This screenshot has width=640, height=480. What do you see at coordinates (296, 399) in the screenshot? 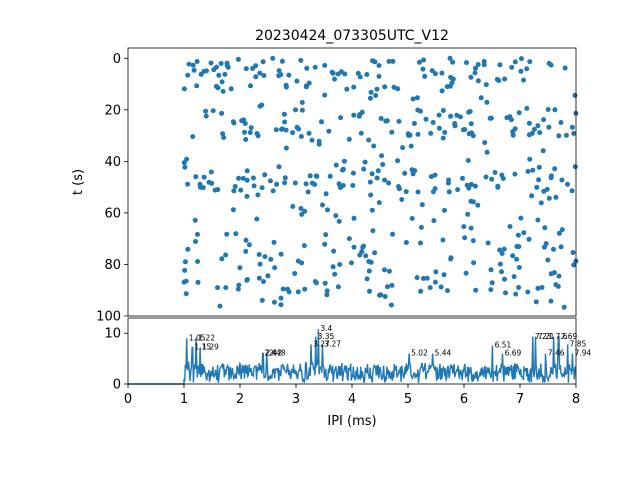
I see `ipi-x-tick-label: 3` at bounding box center [296, 399].